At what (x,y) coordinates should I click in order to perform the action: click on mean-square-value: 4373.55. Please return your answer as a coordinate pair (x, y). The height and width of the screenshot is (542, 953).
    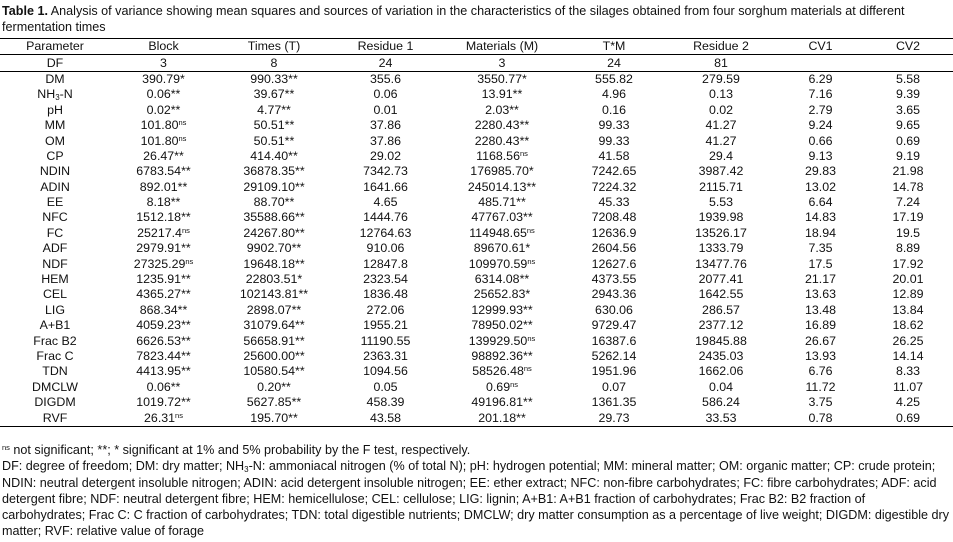
    Looking at the image, I should click on (614, 279).